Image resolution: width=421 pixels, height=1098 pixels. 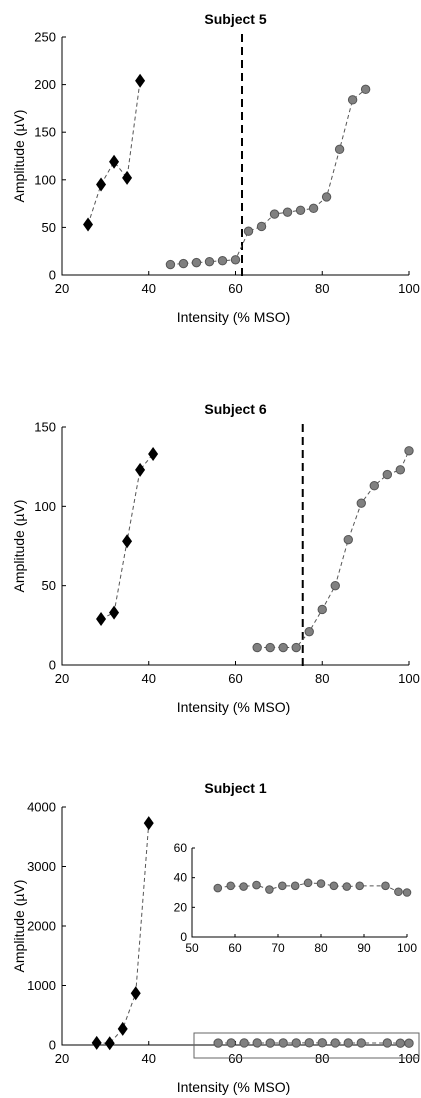 I want to click on inset-x-tick-label: 70, so click(x=278, y=948).